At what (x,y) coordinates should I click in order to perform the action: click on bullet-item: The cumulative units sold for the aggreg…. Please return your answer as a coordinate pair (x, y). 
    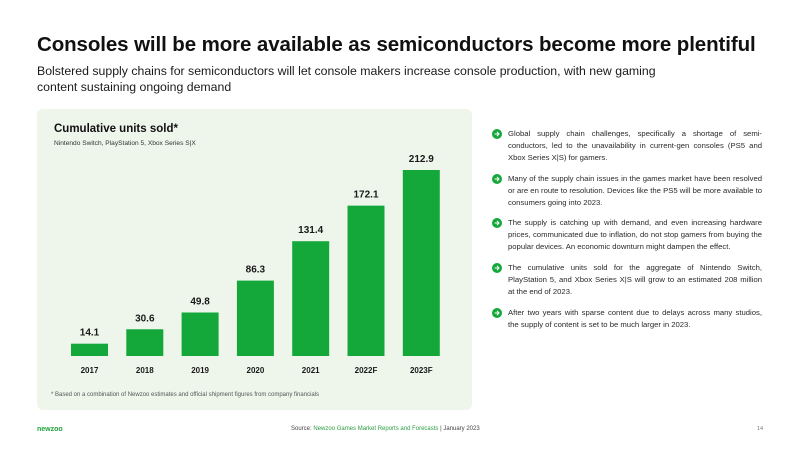
    Looking at the image, I should click on (627, 280).